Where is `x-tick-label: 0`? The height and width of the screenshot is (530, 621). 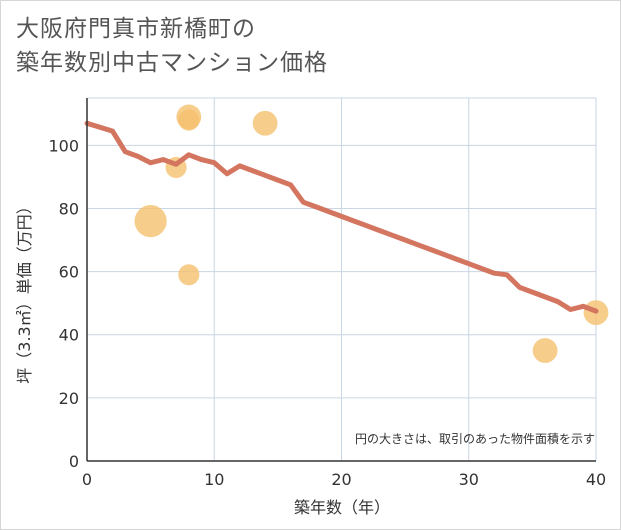 x-tick-label: 0 is located at coordinates (87, 479).